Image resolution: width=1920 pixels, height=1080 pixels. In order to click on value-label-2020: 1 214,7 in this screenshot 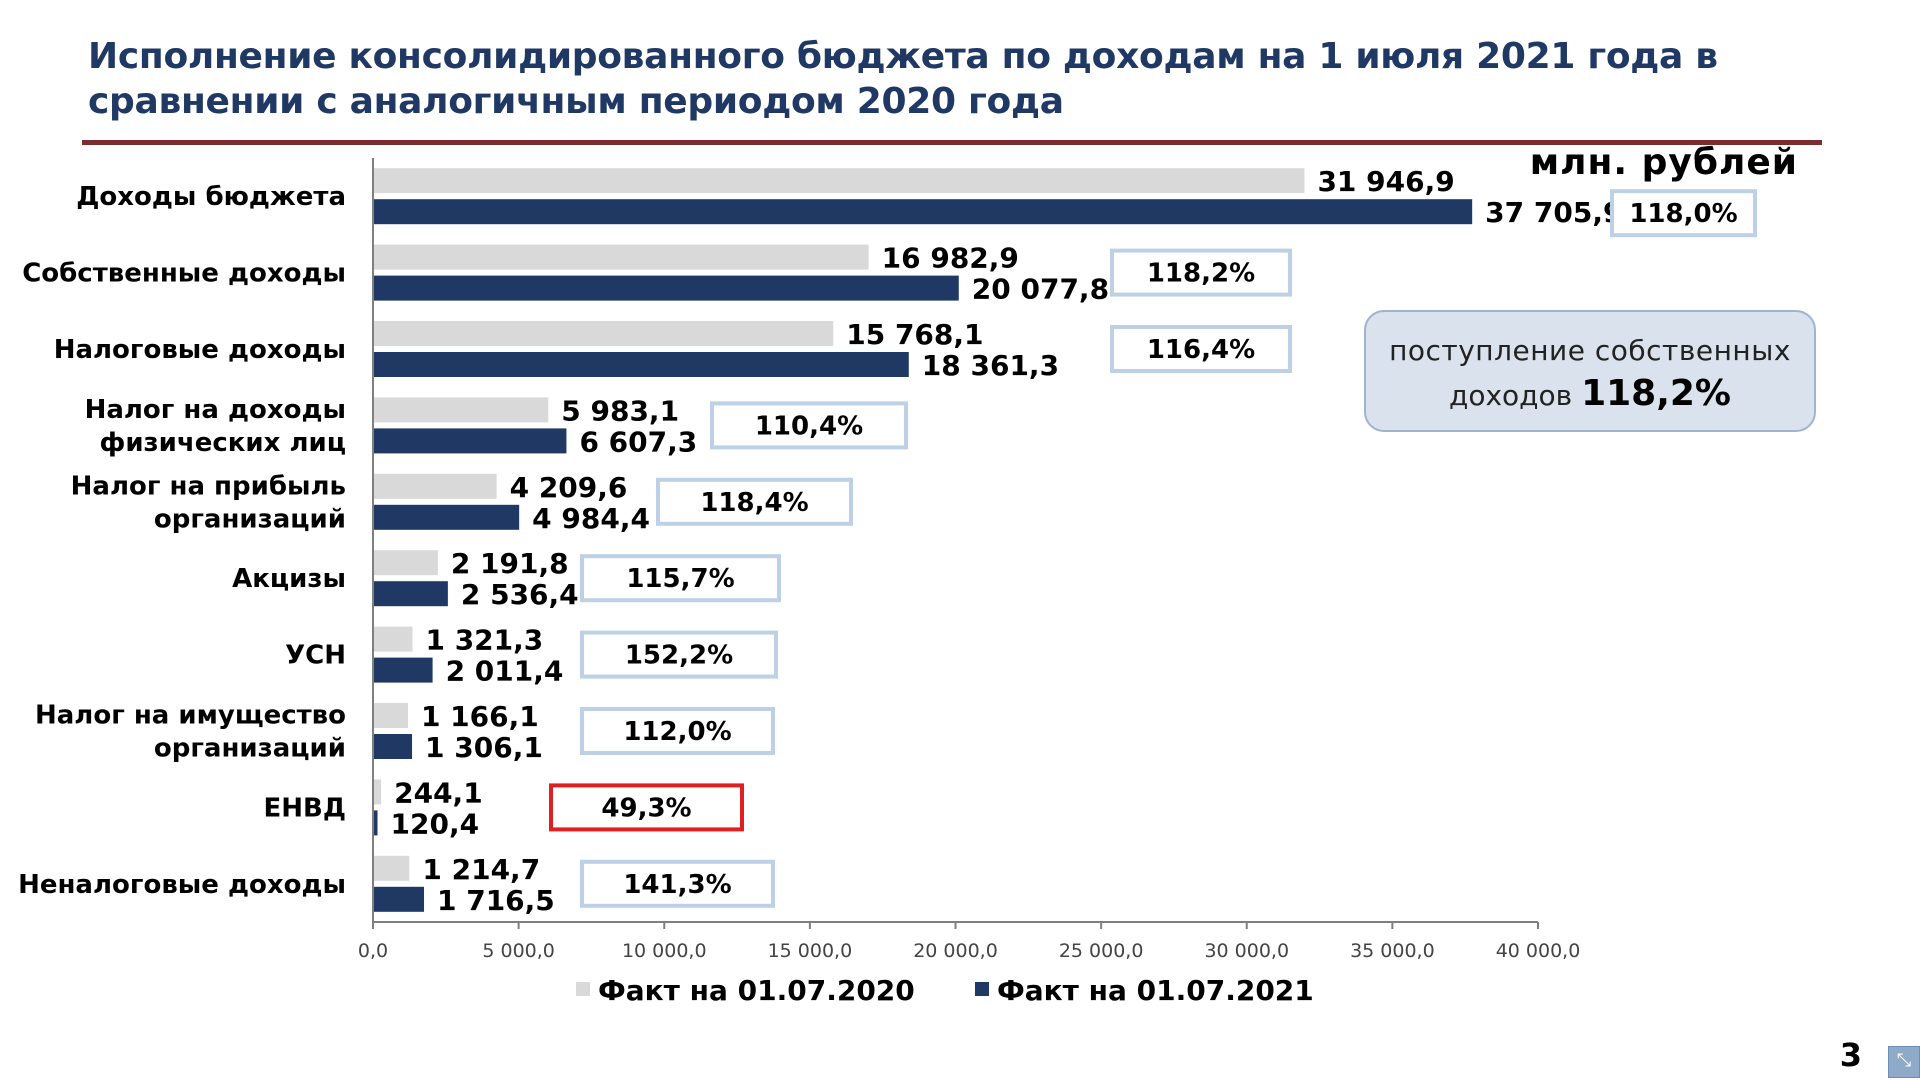, I will do `click(481, 869)`.